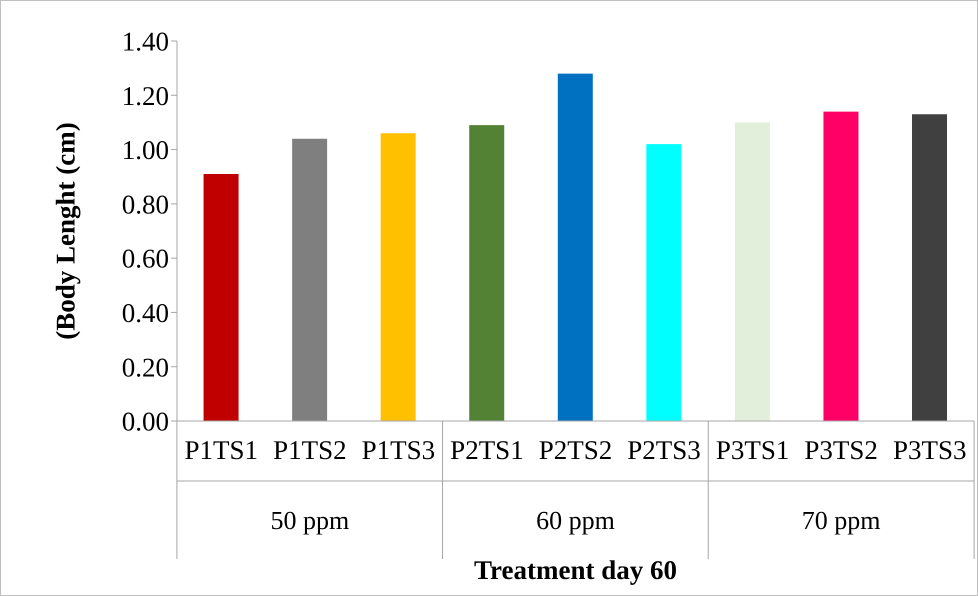  Describe the element at coordinates (664, 450) in the screenshot. I see `x-tick-label: P2TS3` at that location.